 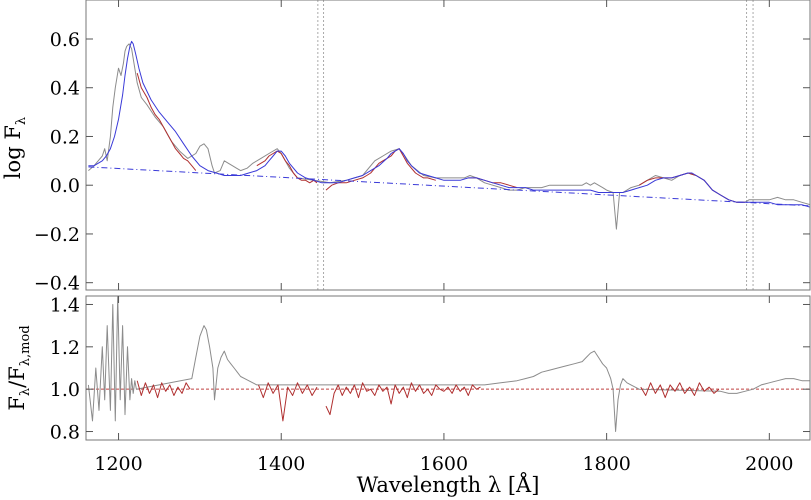 I want to click on y-tick-label-1-0: 0.8, so click(x=65, y=433).